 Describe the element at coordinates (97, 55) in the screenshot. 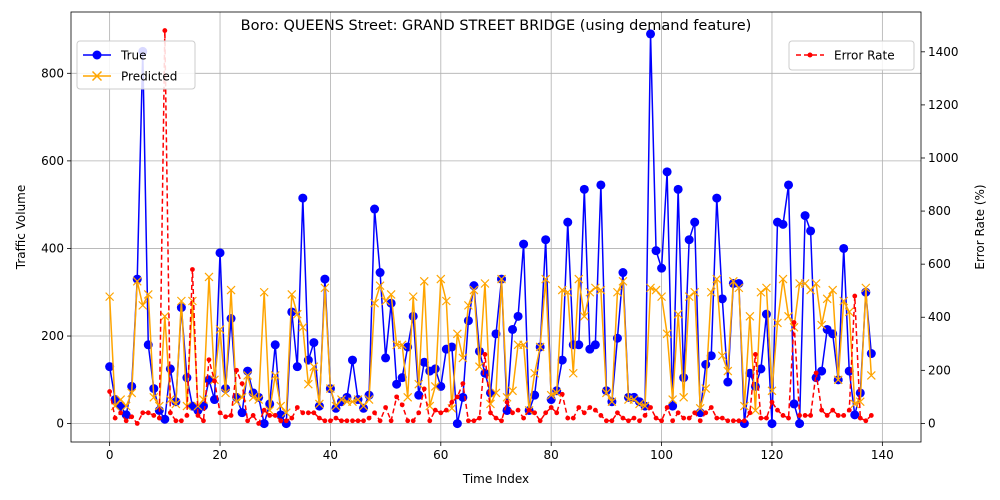

I see `legend-true-marker` at that location.